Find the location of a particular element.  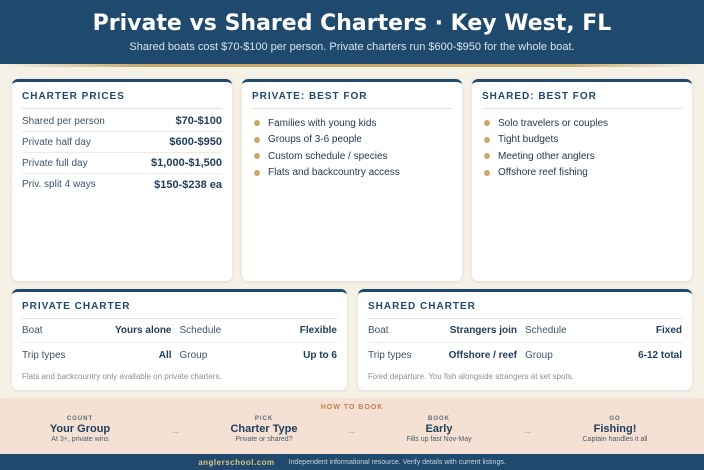

step-title: Fishing! is located at coordinates (615, 429).